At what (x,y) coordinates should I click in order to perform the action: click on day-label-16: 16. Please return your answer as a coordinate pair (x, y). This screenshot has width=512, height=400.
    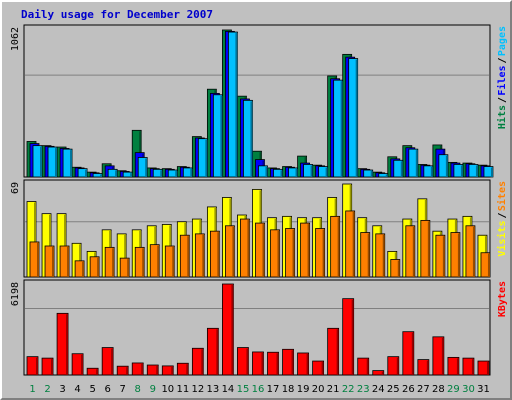
    Looking at the image, I should click on (258, 389).